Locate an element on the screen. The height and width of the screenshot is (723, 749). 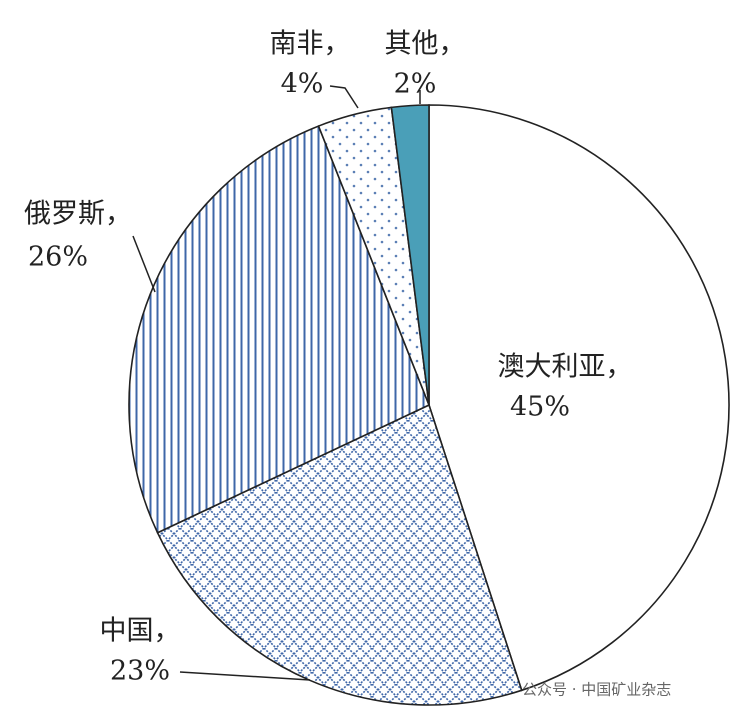
category-label: 南非， is located at coordinates (310, 44).